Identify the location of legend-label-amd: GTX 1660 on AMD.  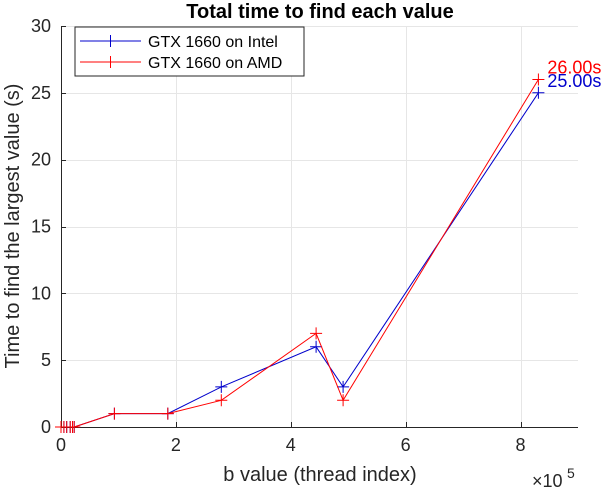
(215, 63).